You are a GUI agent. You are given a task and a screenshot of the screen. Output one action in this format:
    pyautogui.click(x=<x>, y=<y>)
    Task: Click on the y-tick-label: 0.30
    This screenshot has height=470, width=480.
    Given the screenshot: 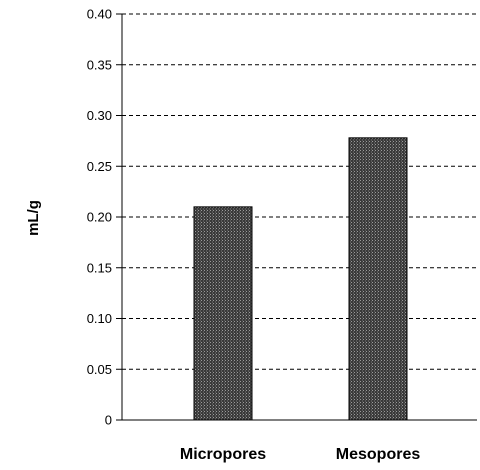 What is the action you would take?
    pyautogui.click(x=99, y=115)
    